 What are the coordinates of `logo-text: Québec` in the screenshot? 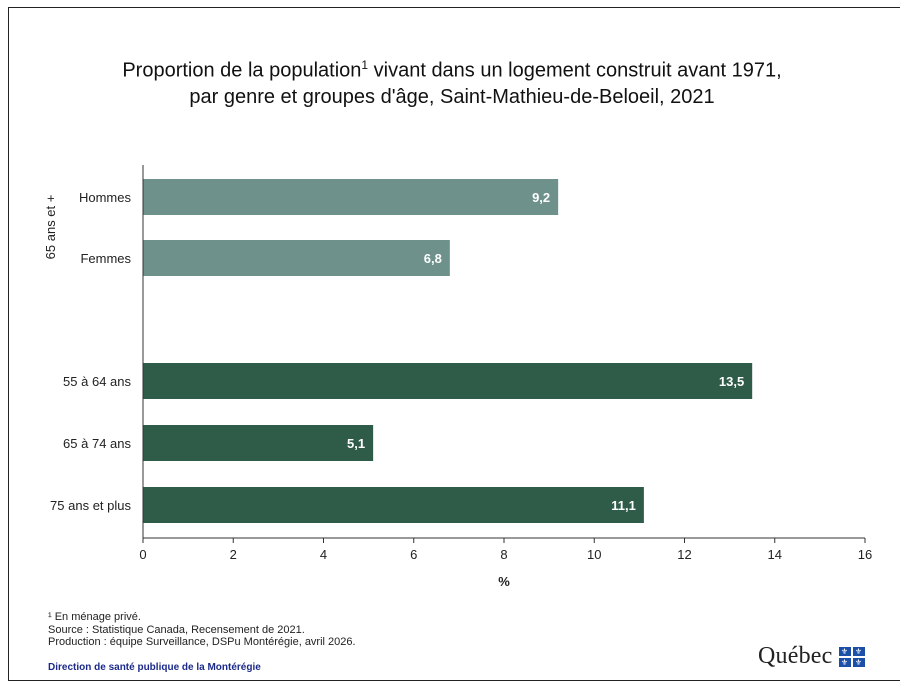 It's located at (795, 656).